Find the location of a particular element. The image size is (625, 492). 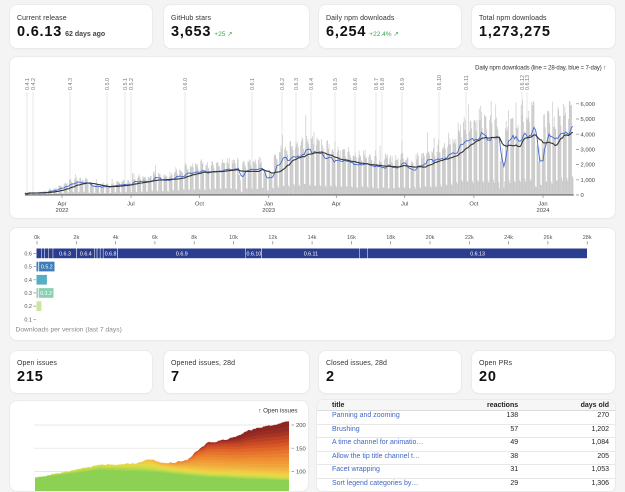

svg-text: 0.6 is located at coordinates (28, 254).